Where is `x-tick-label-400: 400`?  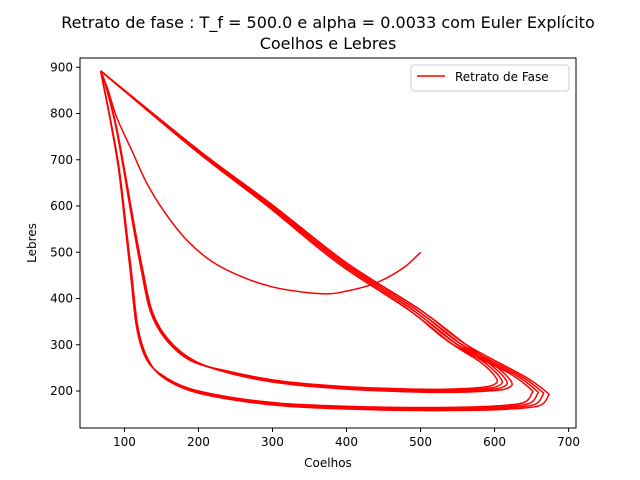 x-tick-label-400: 400 is located at coordinates (346, 442).